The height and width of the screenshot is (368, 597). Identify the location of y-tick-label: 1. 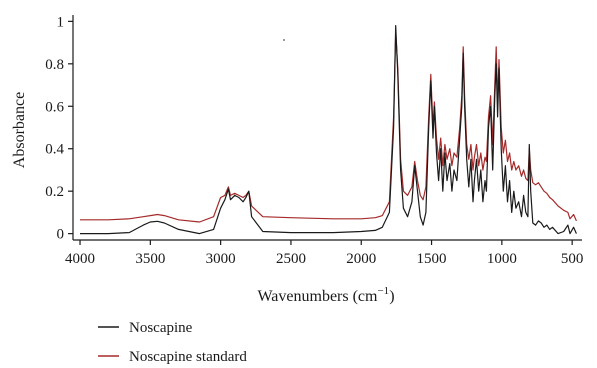
(61, 22).